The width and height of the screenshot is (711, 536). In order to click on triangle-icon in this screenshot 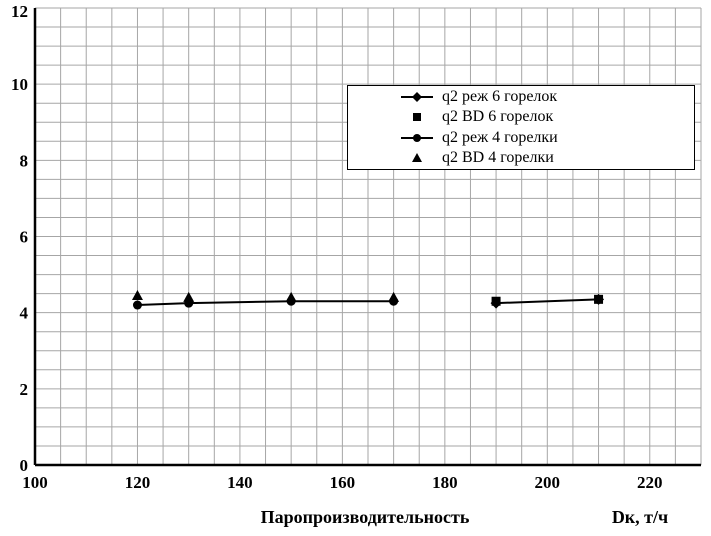, I will do `click(417, 157)`.